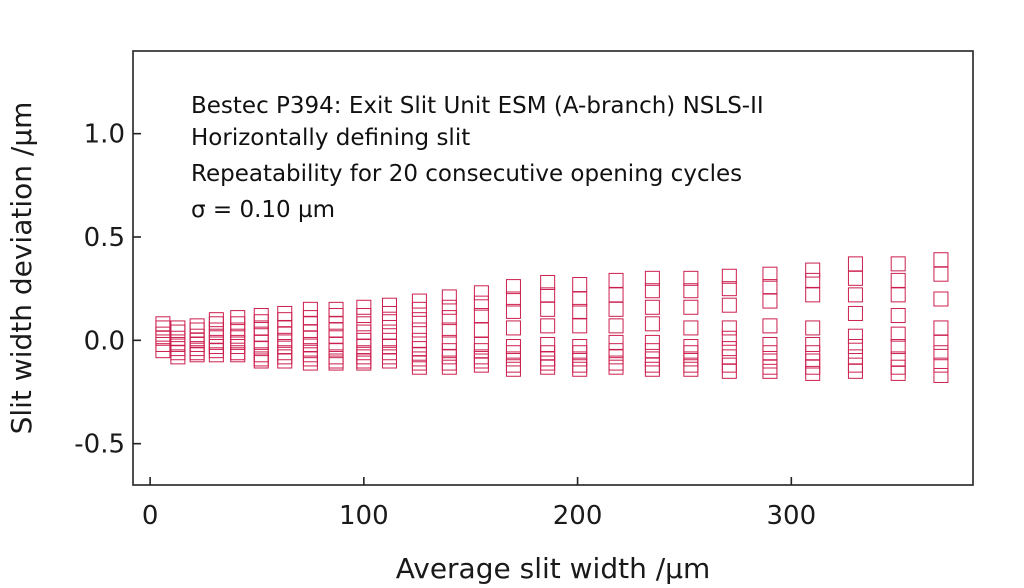 This screenshot has height=588, width=1024. What do you see at coordinates (578, 516) in the screenshot?
I see `x-tick-label: 200` at bounding box center [578, 516].